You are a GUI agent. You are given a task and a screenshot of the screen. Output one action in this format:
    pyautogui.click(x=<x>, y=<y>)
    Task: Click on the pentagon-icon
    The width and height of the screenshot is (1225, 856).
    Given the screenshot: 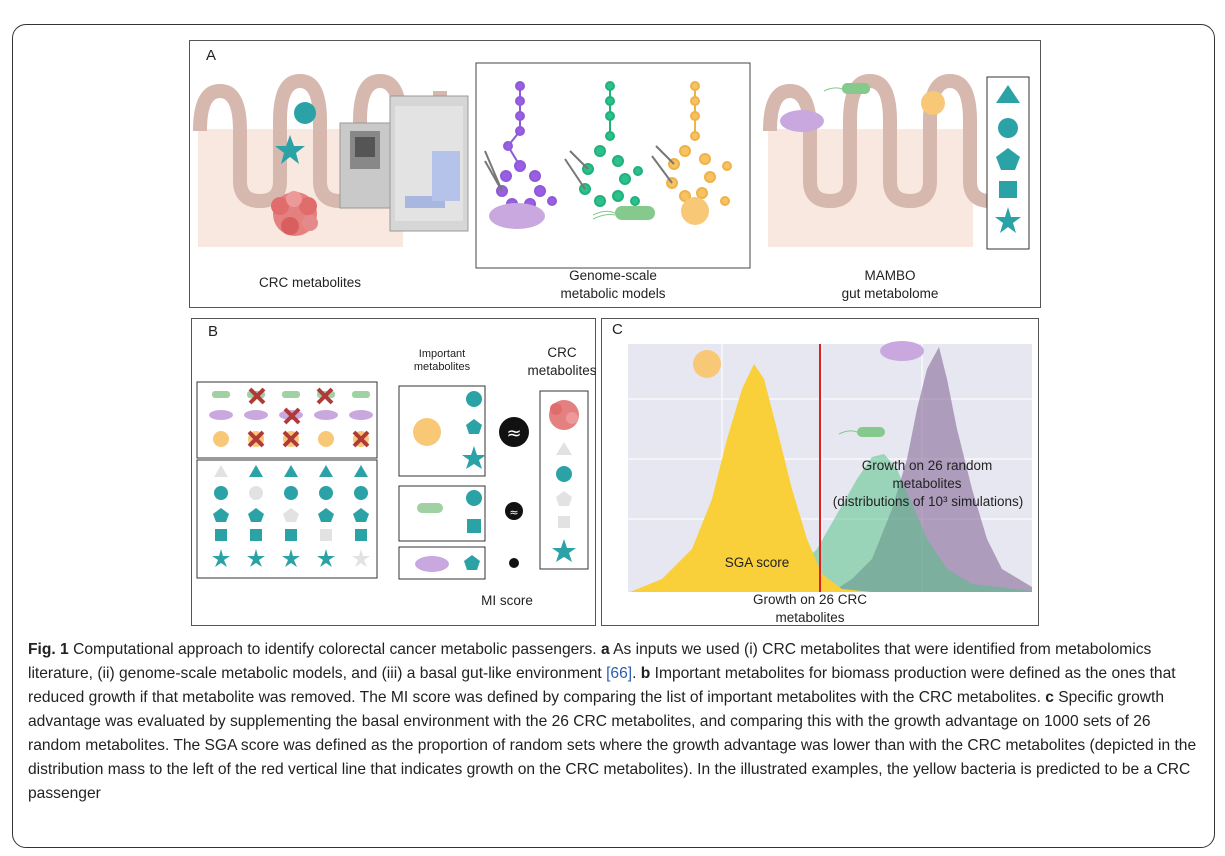 What is the action you would take?
    pyautogui.click(x=1008, y=159)
    